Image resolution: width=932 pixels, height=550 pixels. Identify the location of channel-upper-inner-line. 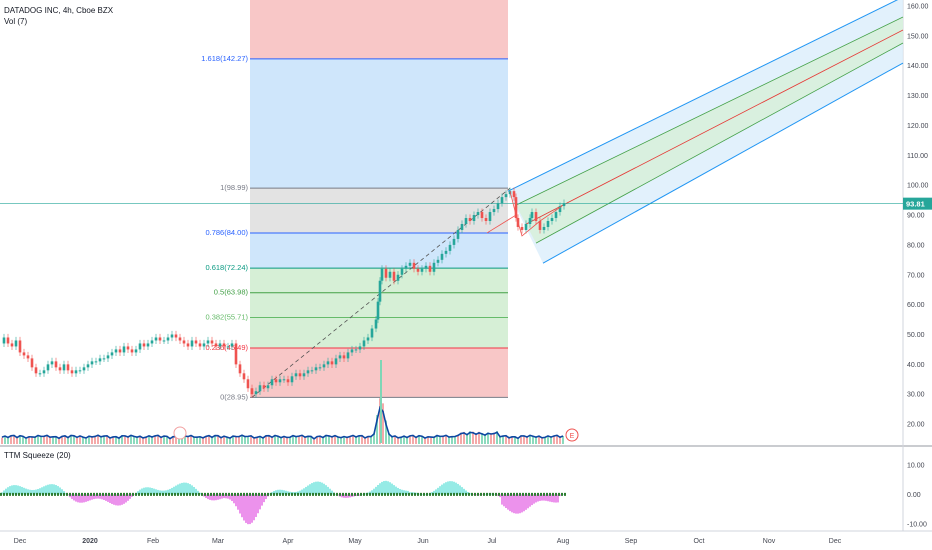
(709, 111).